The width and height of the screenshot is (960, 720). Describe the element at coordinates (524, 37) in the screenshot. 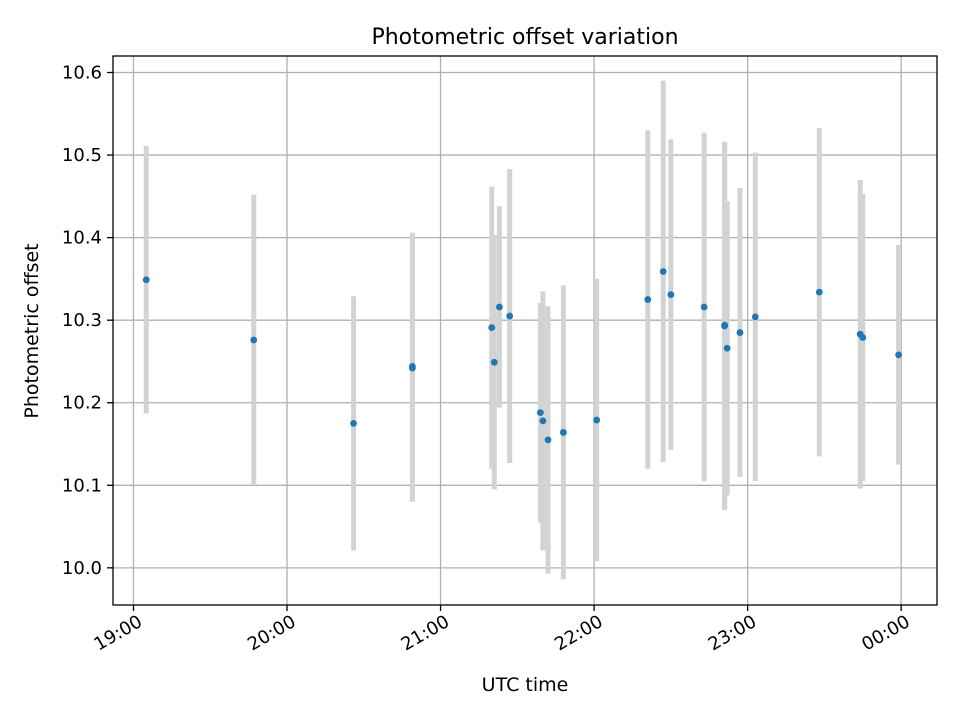

I see `chart-title: Photometric offset variation` at that location.